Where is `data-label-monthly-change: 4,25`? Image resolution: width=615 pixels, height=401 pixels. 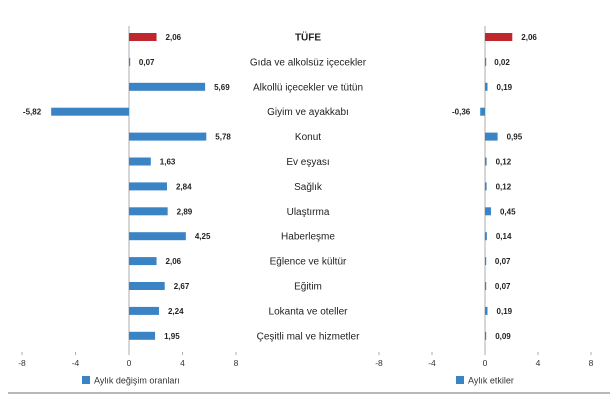 data-label-monthly-change: 4,25 is located at coordinates (203, 236).